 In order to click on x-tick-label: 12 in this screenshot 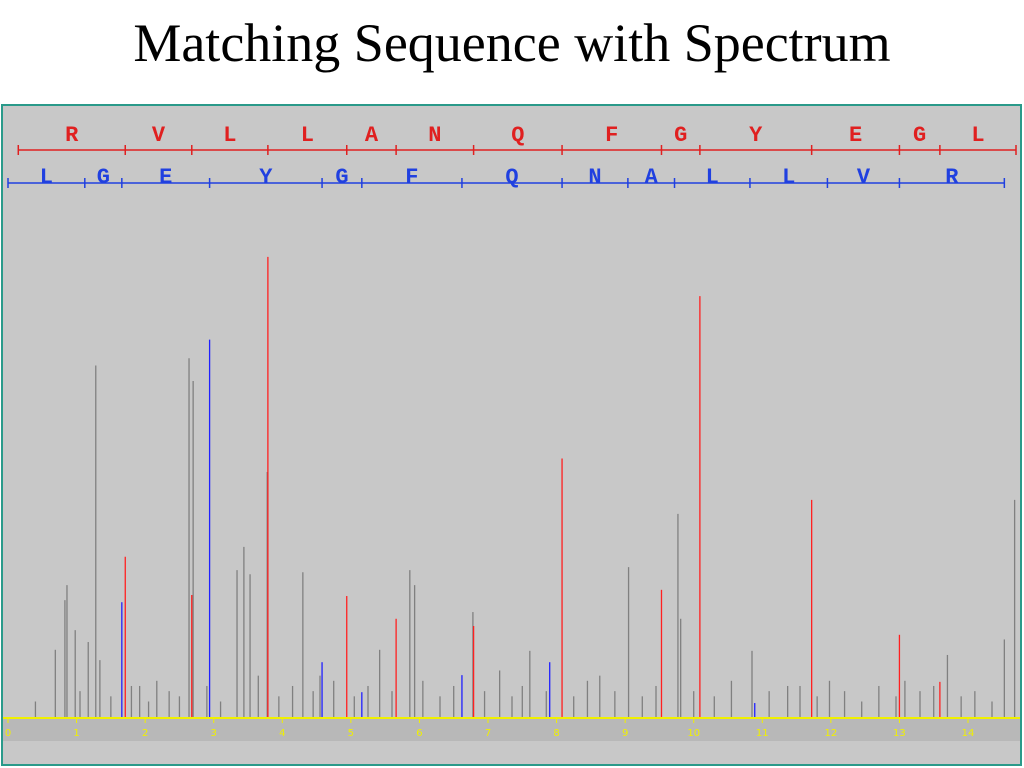, I will do `click(830, 733)`.